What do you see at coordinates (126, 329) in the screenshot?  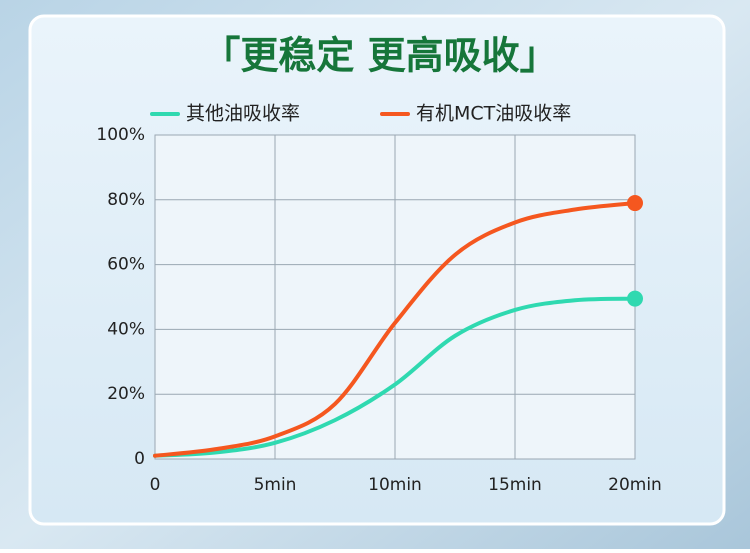 I see `y-tick-label: 40%` at bounding box center [126, 329].